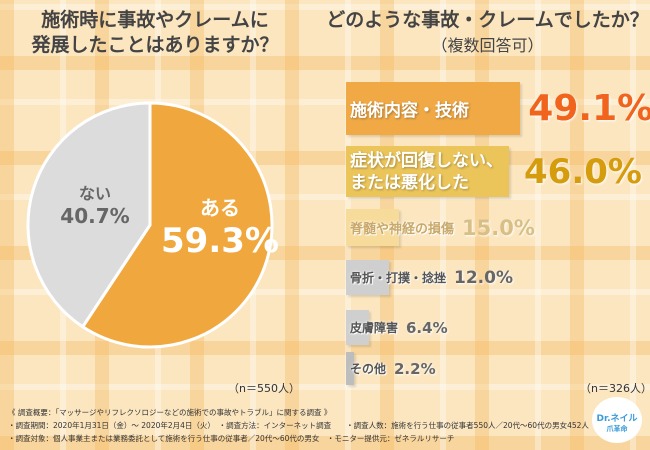 This screenshot has height=450, width=650. I want to click on slice-name: ない, so click(94, 193).